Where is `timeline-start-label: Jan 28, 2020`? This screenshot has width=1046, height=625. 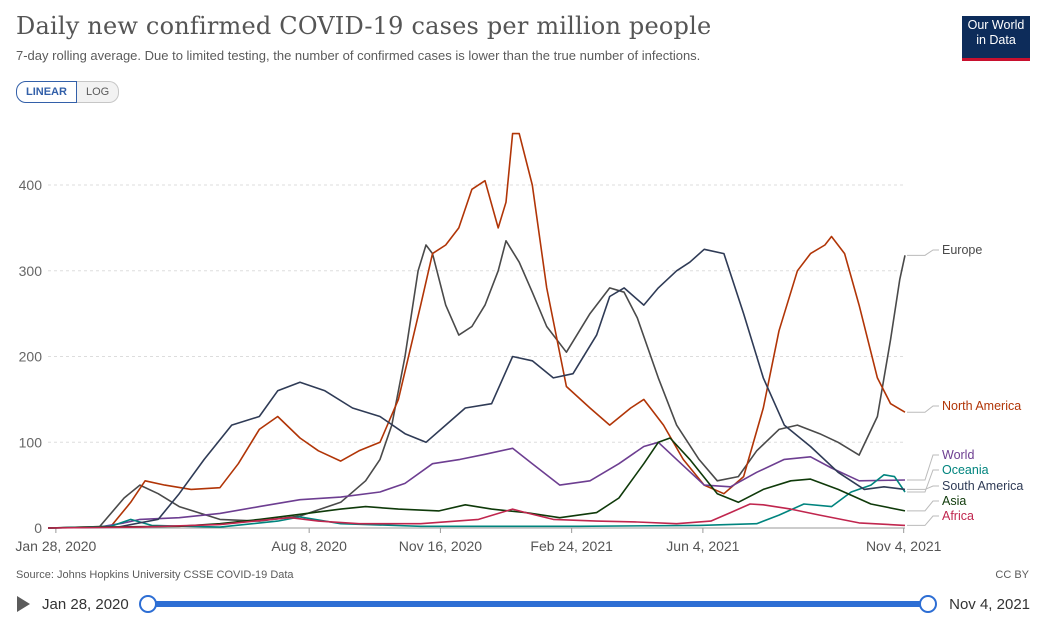 timeline-start-label: Jan 28, 2020 is located at coordinates (85, 604).